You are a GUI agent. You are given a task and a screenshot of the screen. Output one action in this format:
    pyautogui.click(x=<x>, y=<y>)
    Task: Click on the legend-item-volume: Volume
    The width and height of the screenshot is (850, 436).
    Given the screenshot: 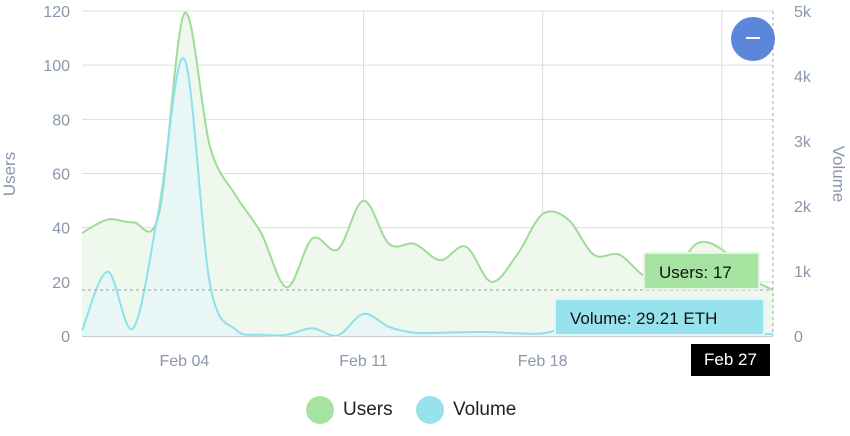 What is the action you would take?
    pyautogui.click(x=466, y=410)
    